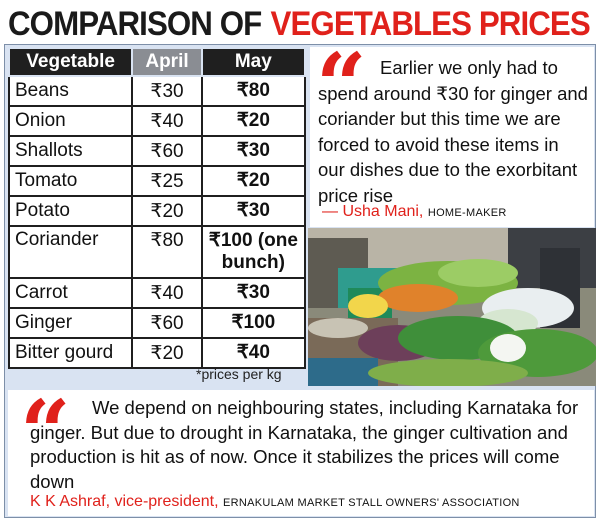 This screenshot has width=600, height=522. I want to click on row-vegetable: Potato, so click(70, 211).